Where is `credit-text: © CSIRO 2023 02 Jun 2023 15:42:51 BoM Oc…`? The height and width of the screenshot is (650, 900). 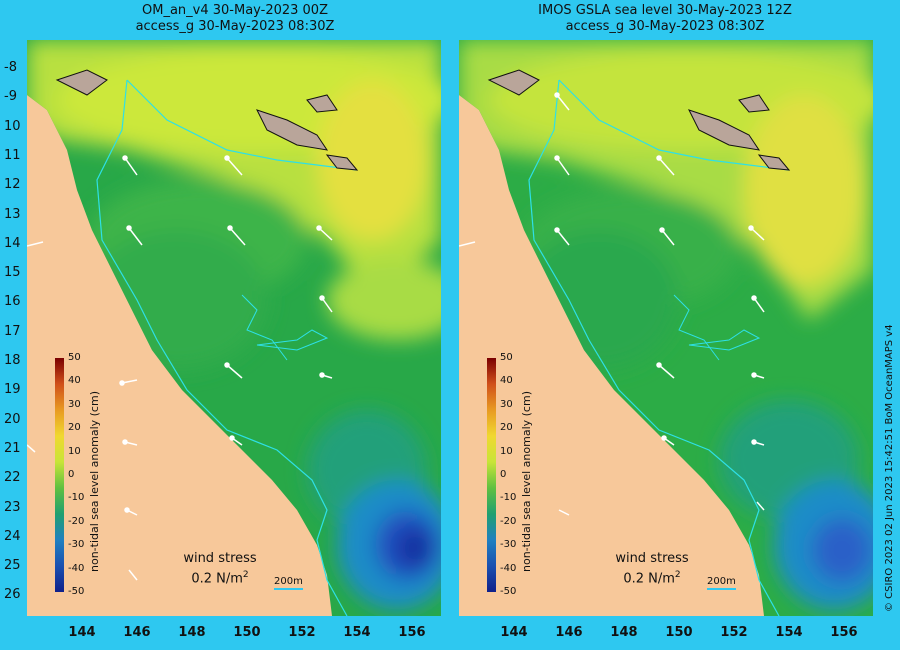 credit-text: © CSIRO 2023 02 Jun 2023 15:42:51 BoM Oc… is located at coordinates (889, 468).